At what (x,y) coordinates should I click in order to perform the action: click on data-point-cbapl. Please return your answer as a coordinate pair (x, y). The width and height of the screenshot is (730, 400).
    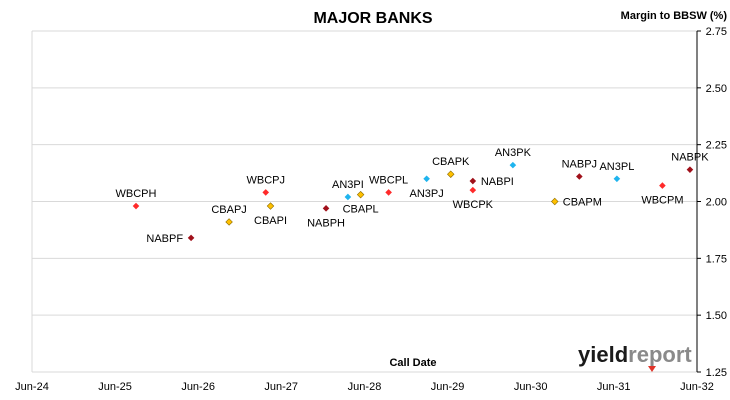
    Looking at the image, I should click on (360, 194).